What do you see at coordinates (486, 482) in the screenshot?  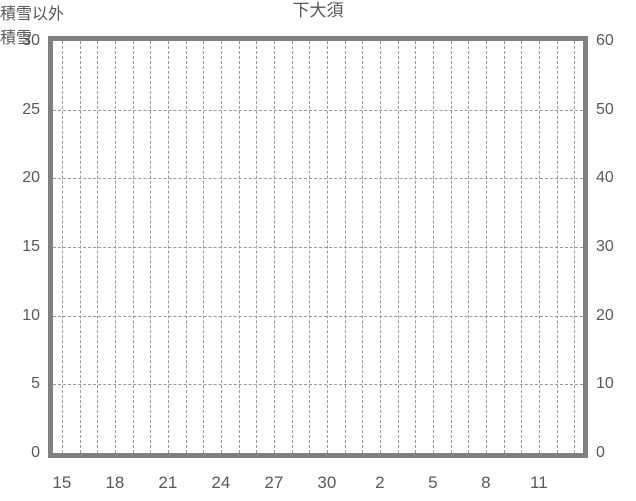 I see `x-axis-tick-label: 8` at bounding box center [486, 482].